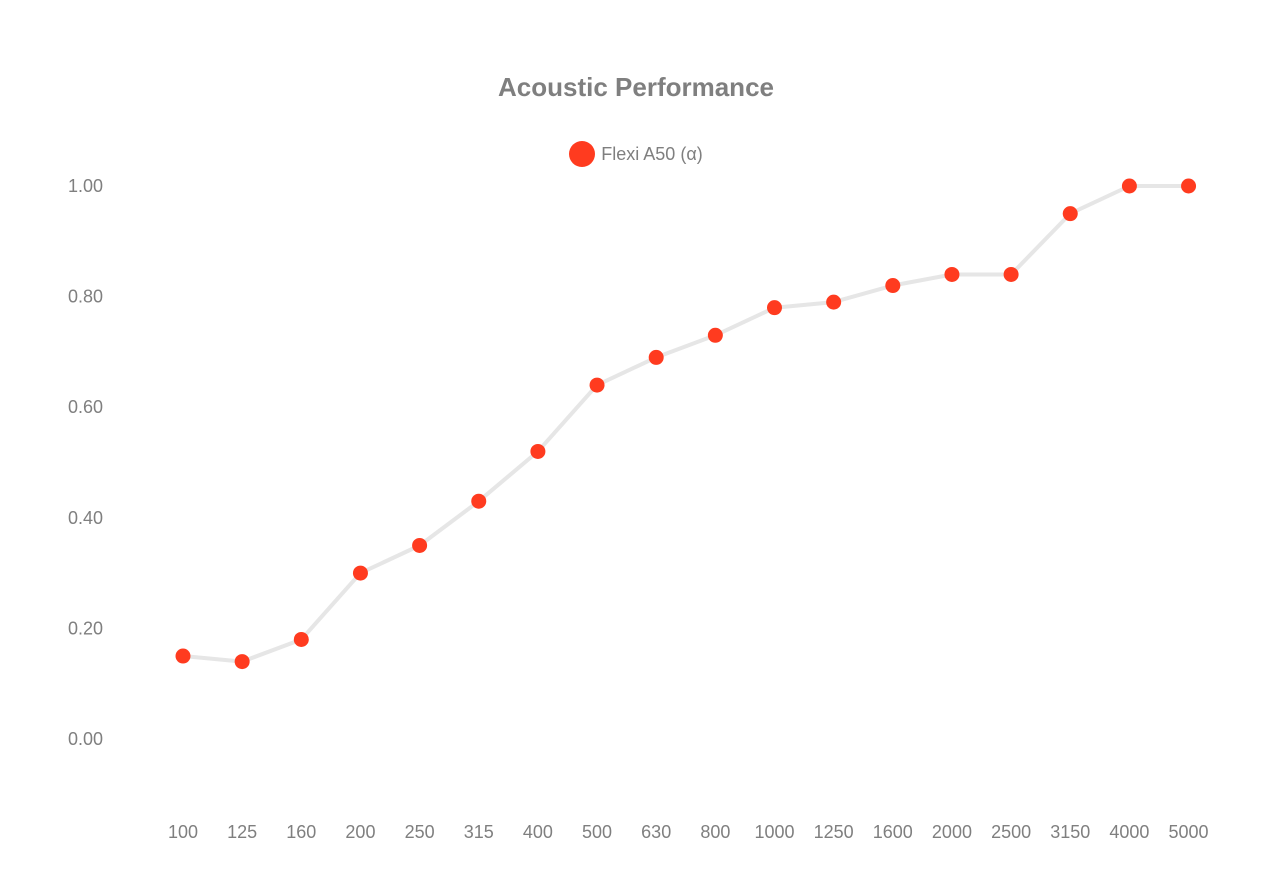  What do you see at coordinates (538, 832) in the screenshot?
I see `x-tick-label: 400` at bounding box center [538, 832].